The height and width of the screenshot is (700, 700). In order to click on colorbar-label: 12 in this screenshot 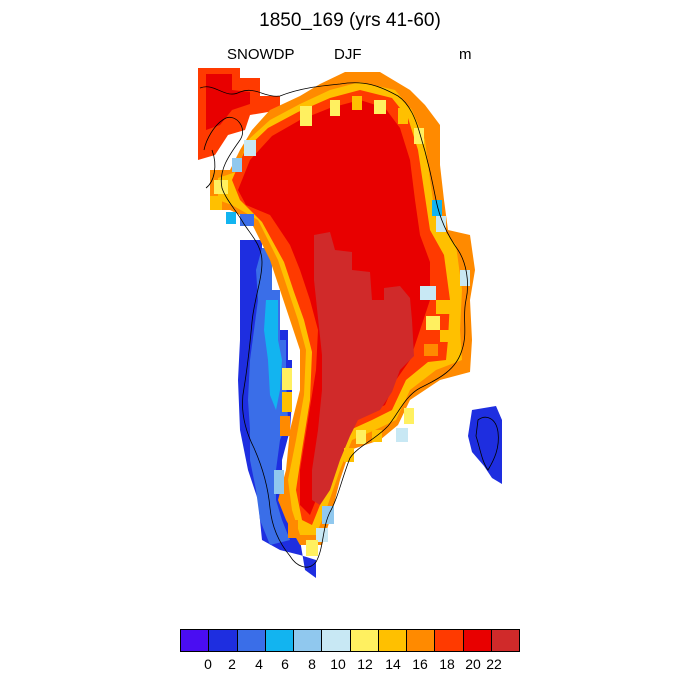, I will do `click(365, 664)`.